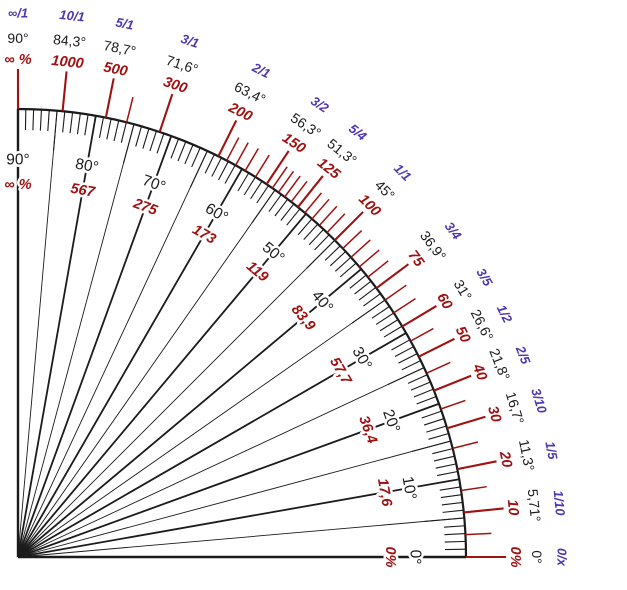  Describe the element at coordinates (494, 414) in the screenshot. I see `outer-percent-label-12: 30` at that location.